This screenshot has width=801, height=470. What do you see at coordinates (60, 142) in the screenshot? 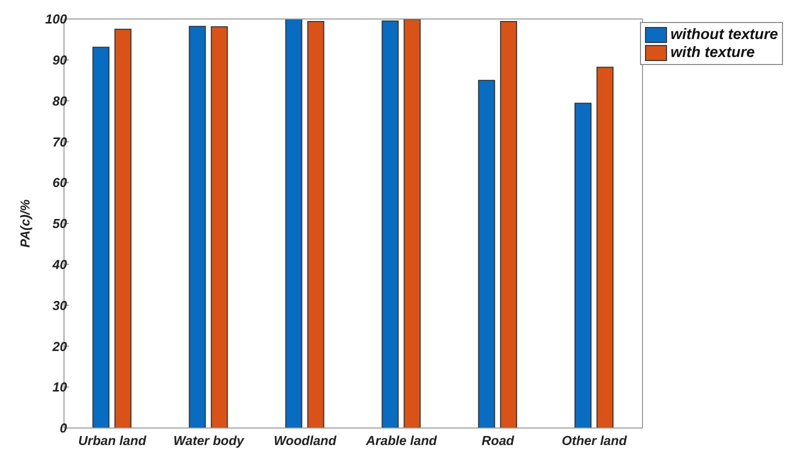
I see `y-tick-label: 70` at bounding box center [60, 142].